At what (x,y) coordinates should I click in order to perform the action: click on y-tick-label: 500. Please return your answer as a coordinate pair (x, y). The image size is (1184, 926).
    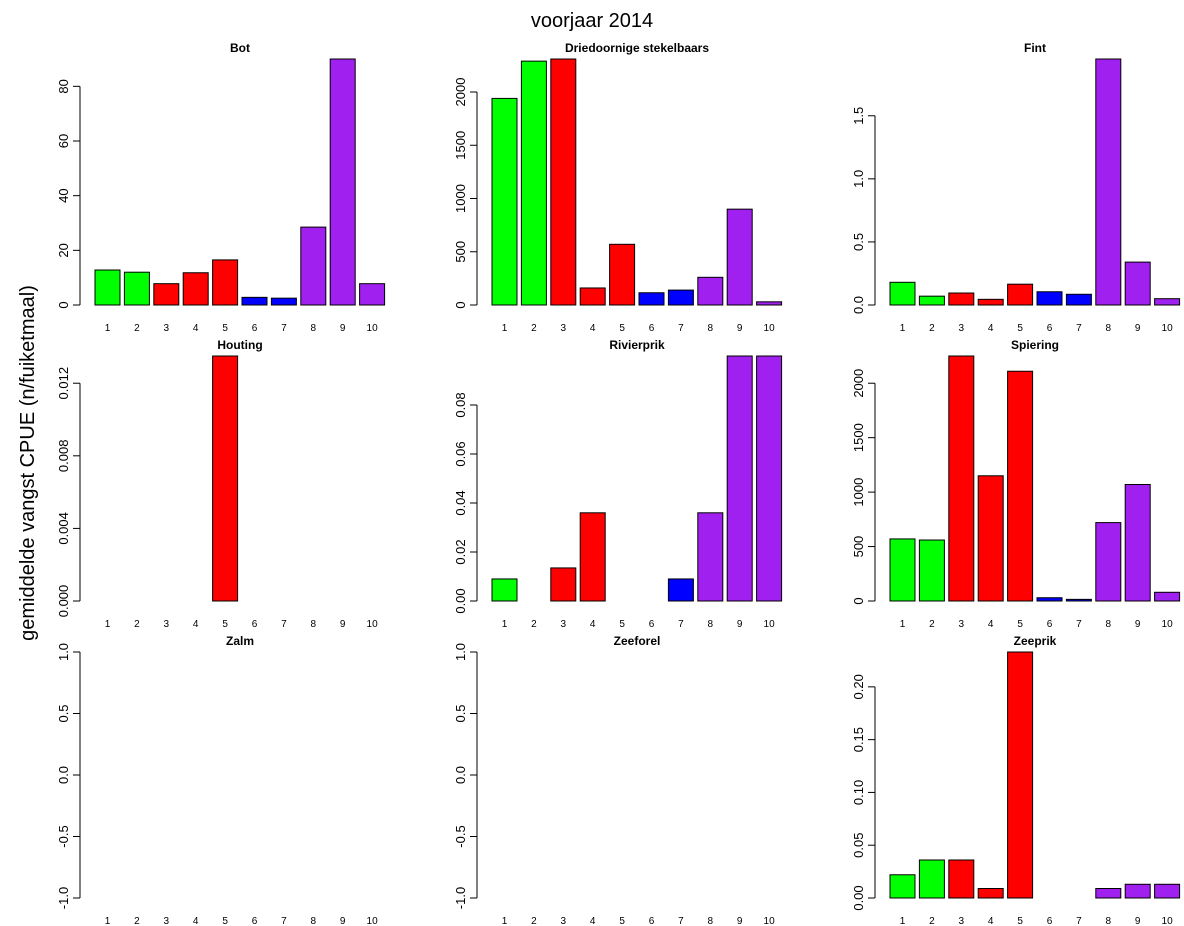
    Looking at the image, I should click on (858, 547).